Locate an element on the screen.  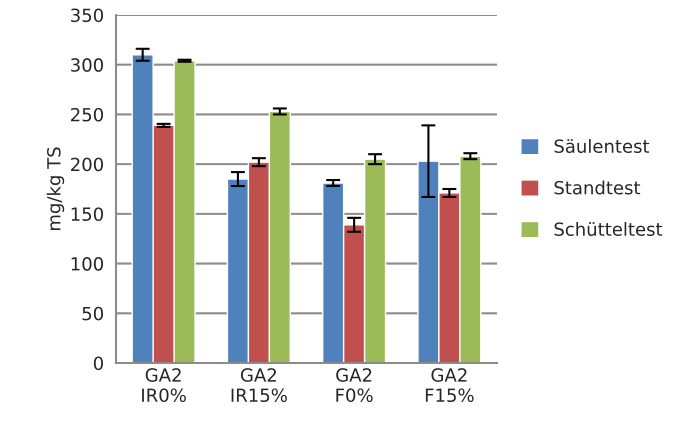
y-tick-label: 100 is located at coordinates (87, 264).